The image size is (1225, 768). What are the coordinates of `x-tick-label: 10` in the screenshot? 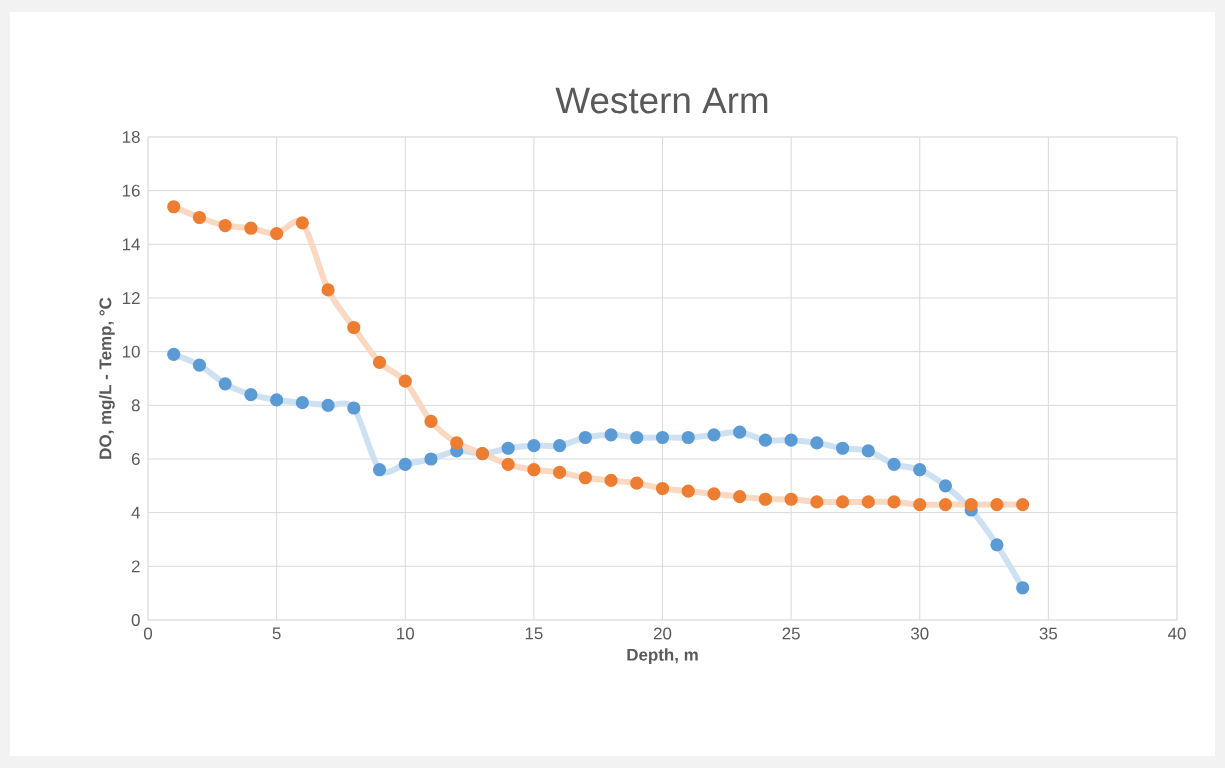 It's located at (406, 633).